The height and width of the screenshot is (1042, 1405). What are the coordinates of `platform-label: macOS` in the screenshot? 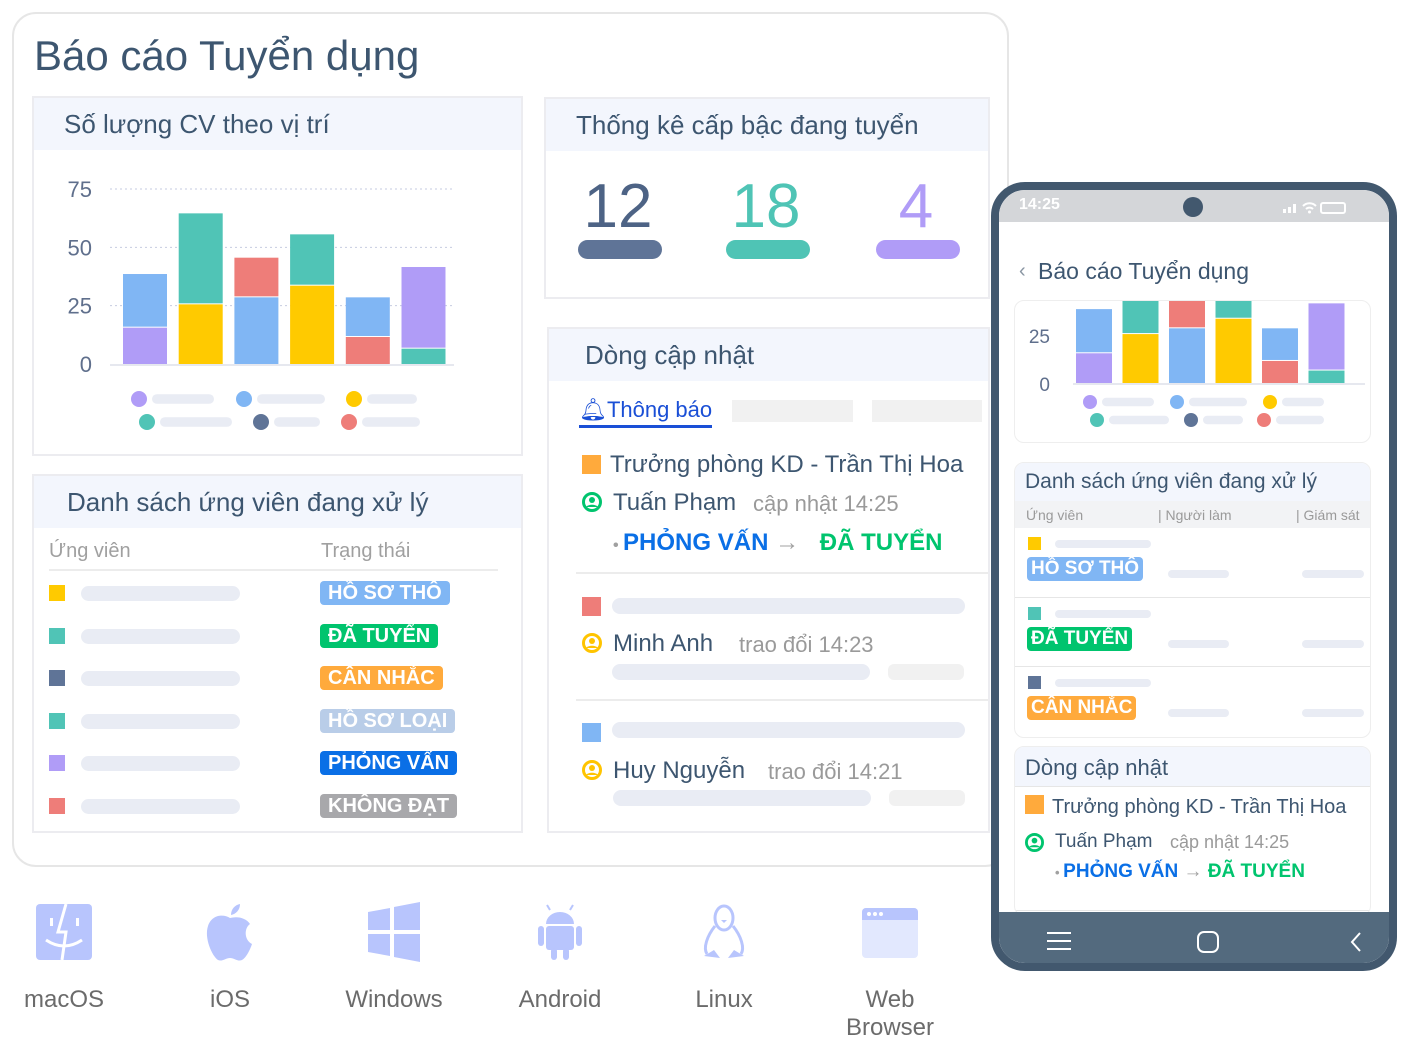 It's located at (63, 999).